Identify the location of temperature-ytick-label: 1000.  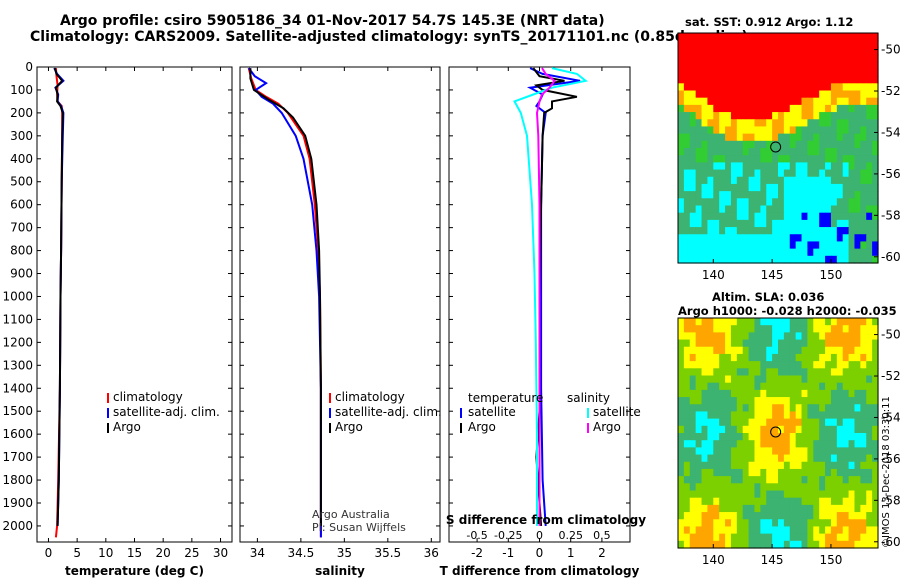
(17, 296).